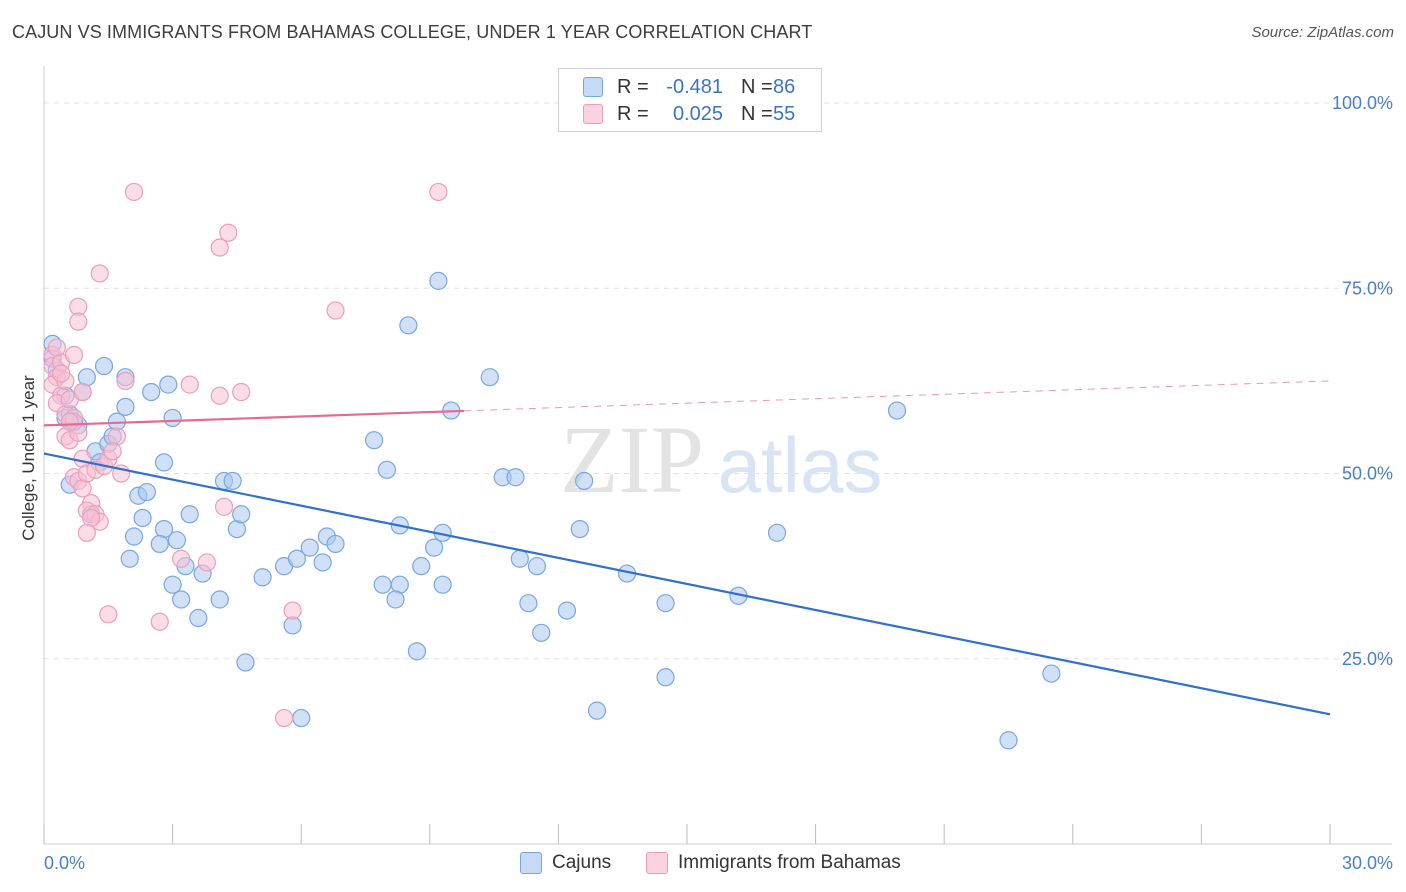 The image size is (1406, 892). What do you see at coordinates (1367, 863) in the screenshot?
I see `x-tick-label-1: 30.0%` at bounding box center [1367, 863].